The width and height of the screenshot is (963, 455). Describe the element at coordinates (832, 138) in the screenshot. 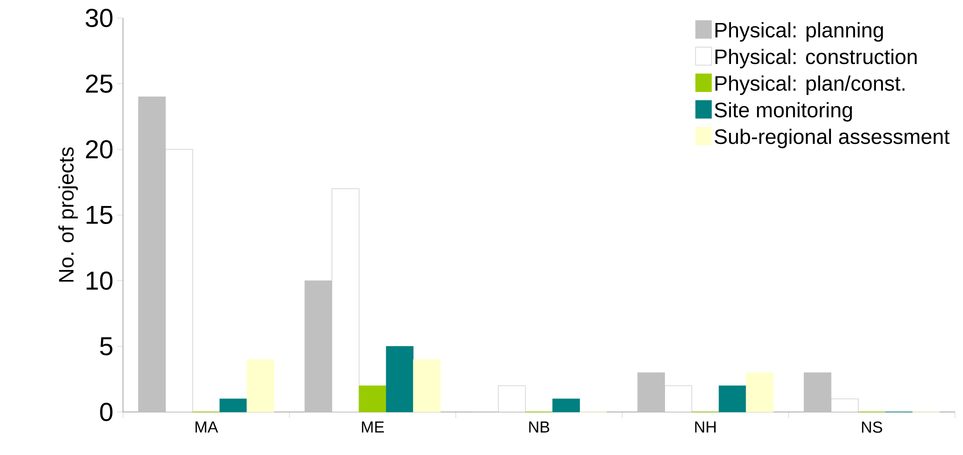

I see `legend-label: Sub-regional assessment` at that location.